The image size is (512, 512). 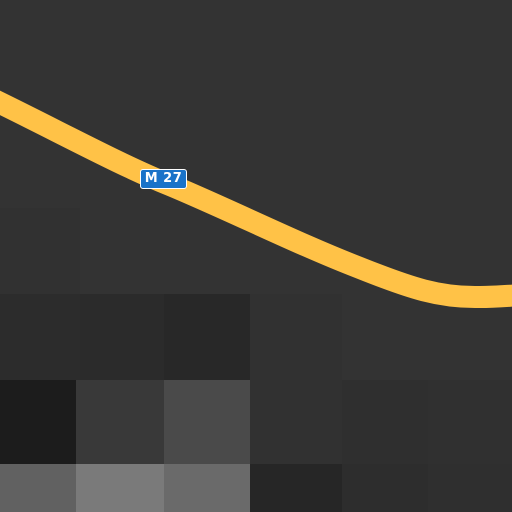 I want to click on road-shield-label: M 27, so click(x=163, y=178).